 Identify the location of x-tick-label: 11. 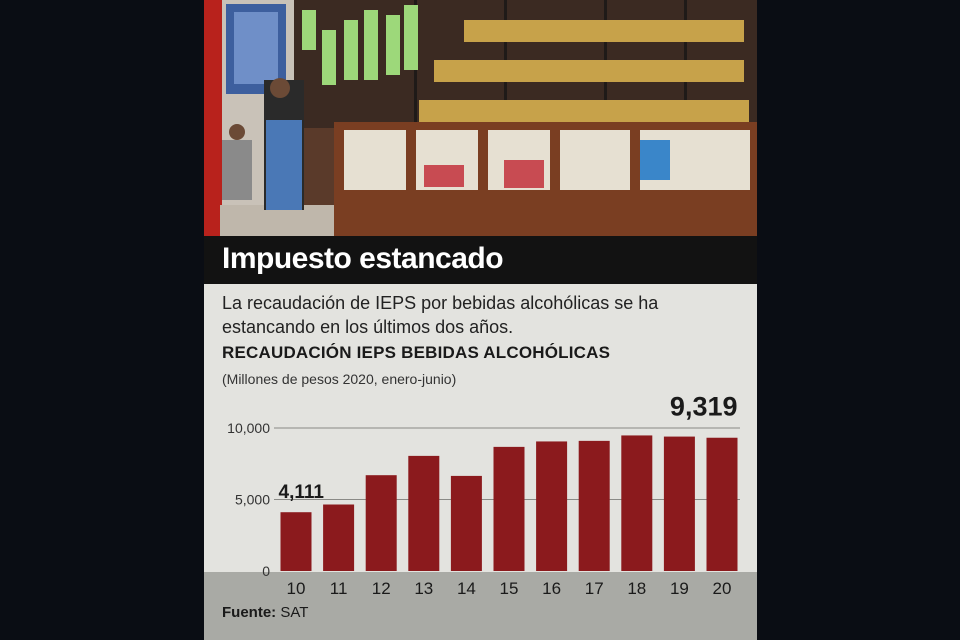
(339, 588).